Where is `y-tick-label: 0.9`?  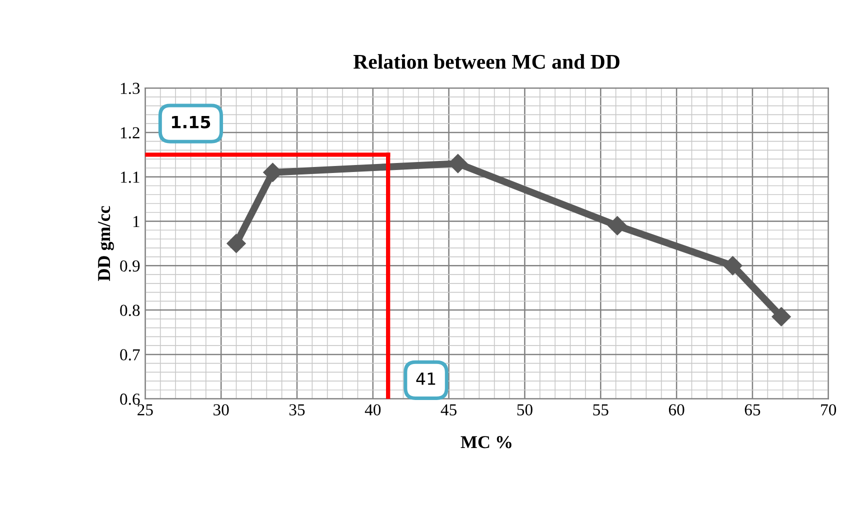
y-tick-label: 0.9 is located at coordinates (130, 266).